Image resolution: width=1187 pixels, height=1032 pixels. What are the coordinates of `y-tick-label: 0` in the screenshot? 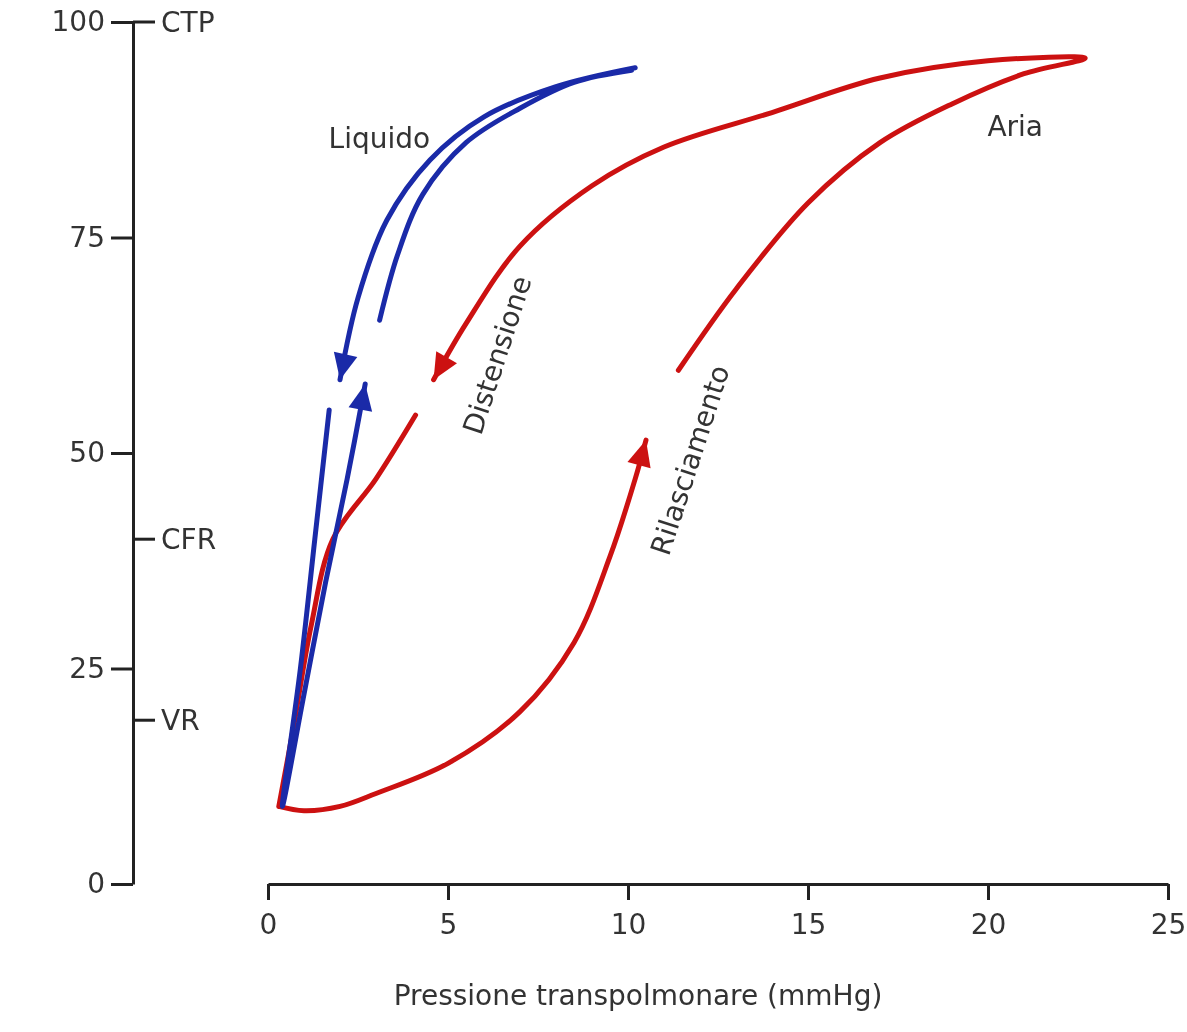 It's located at (96, 884).